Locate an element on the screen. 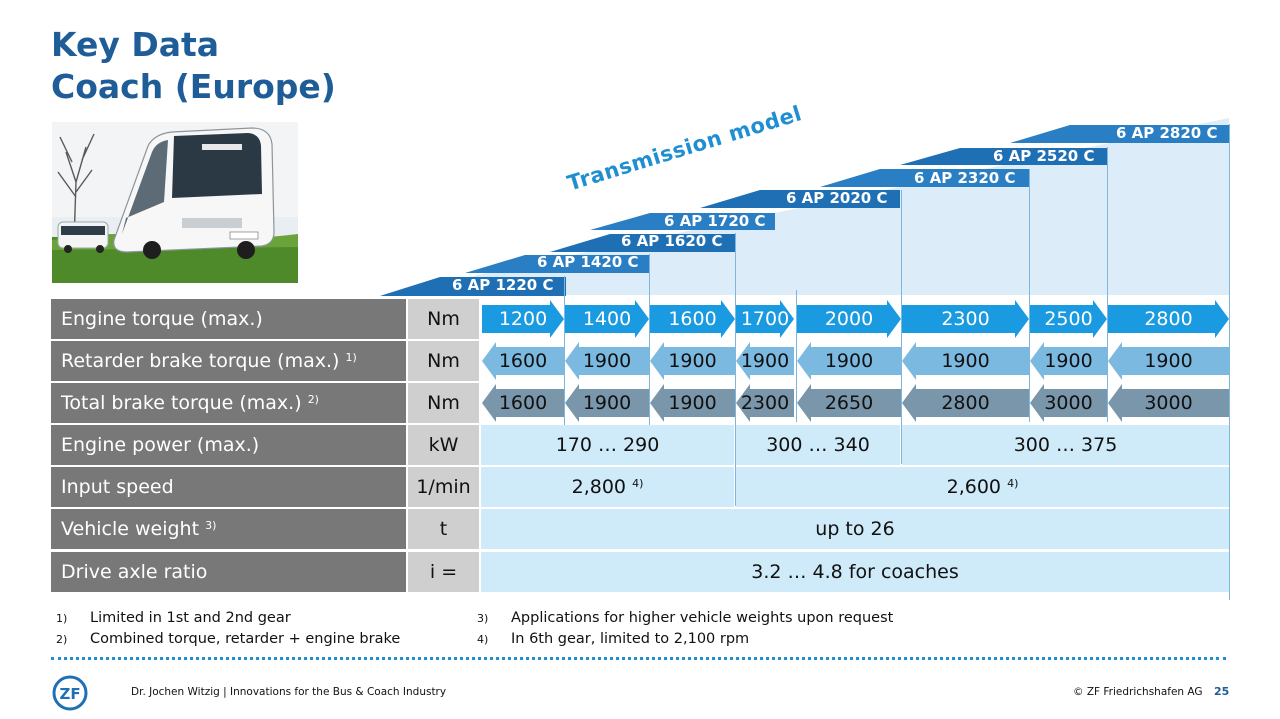  coach-photo is located at coordinates (175, 202).